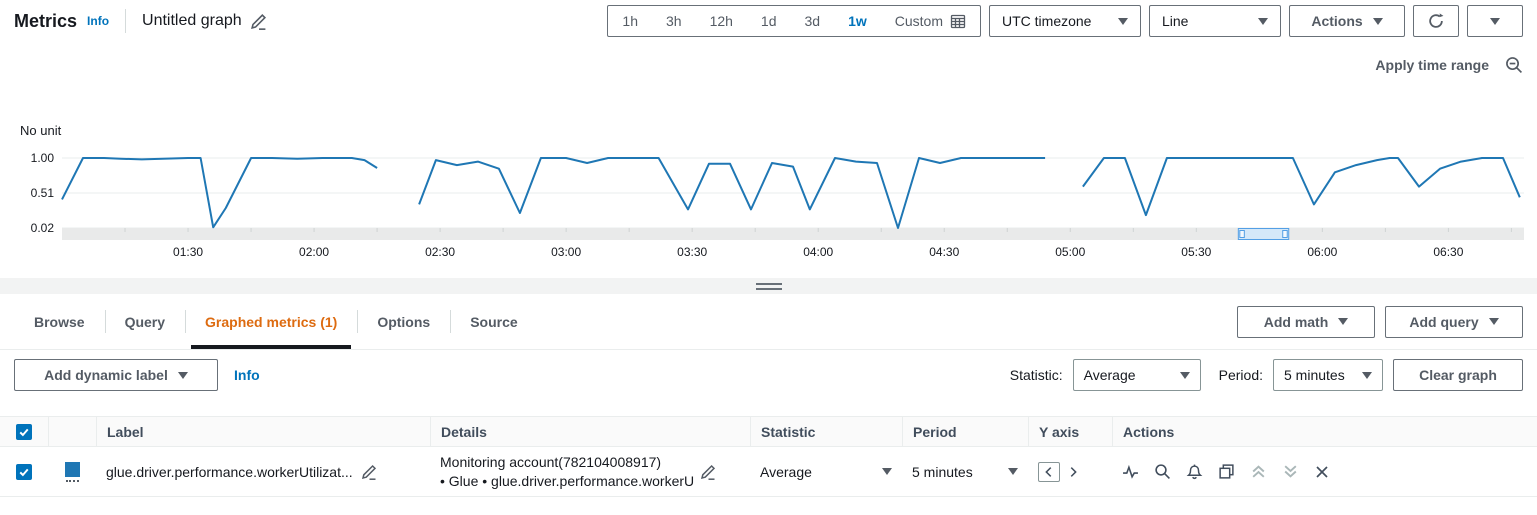 This screenshot has width=1537, height=515. I want to click on row-statistic-value: Average, so click(786, 471).